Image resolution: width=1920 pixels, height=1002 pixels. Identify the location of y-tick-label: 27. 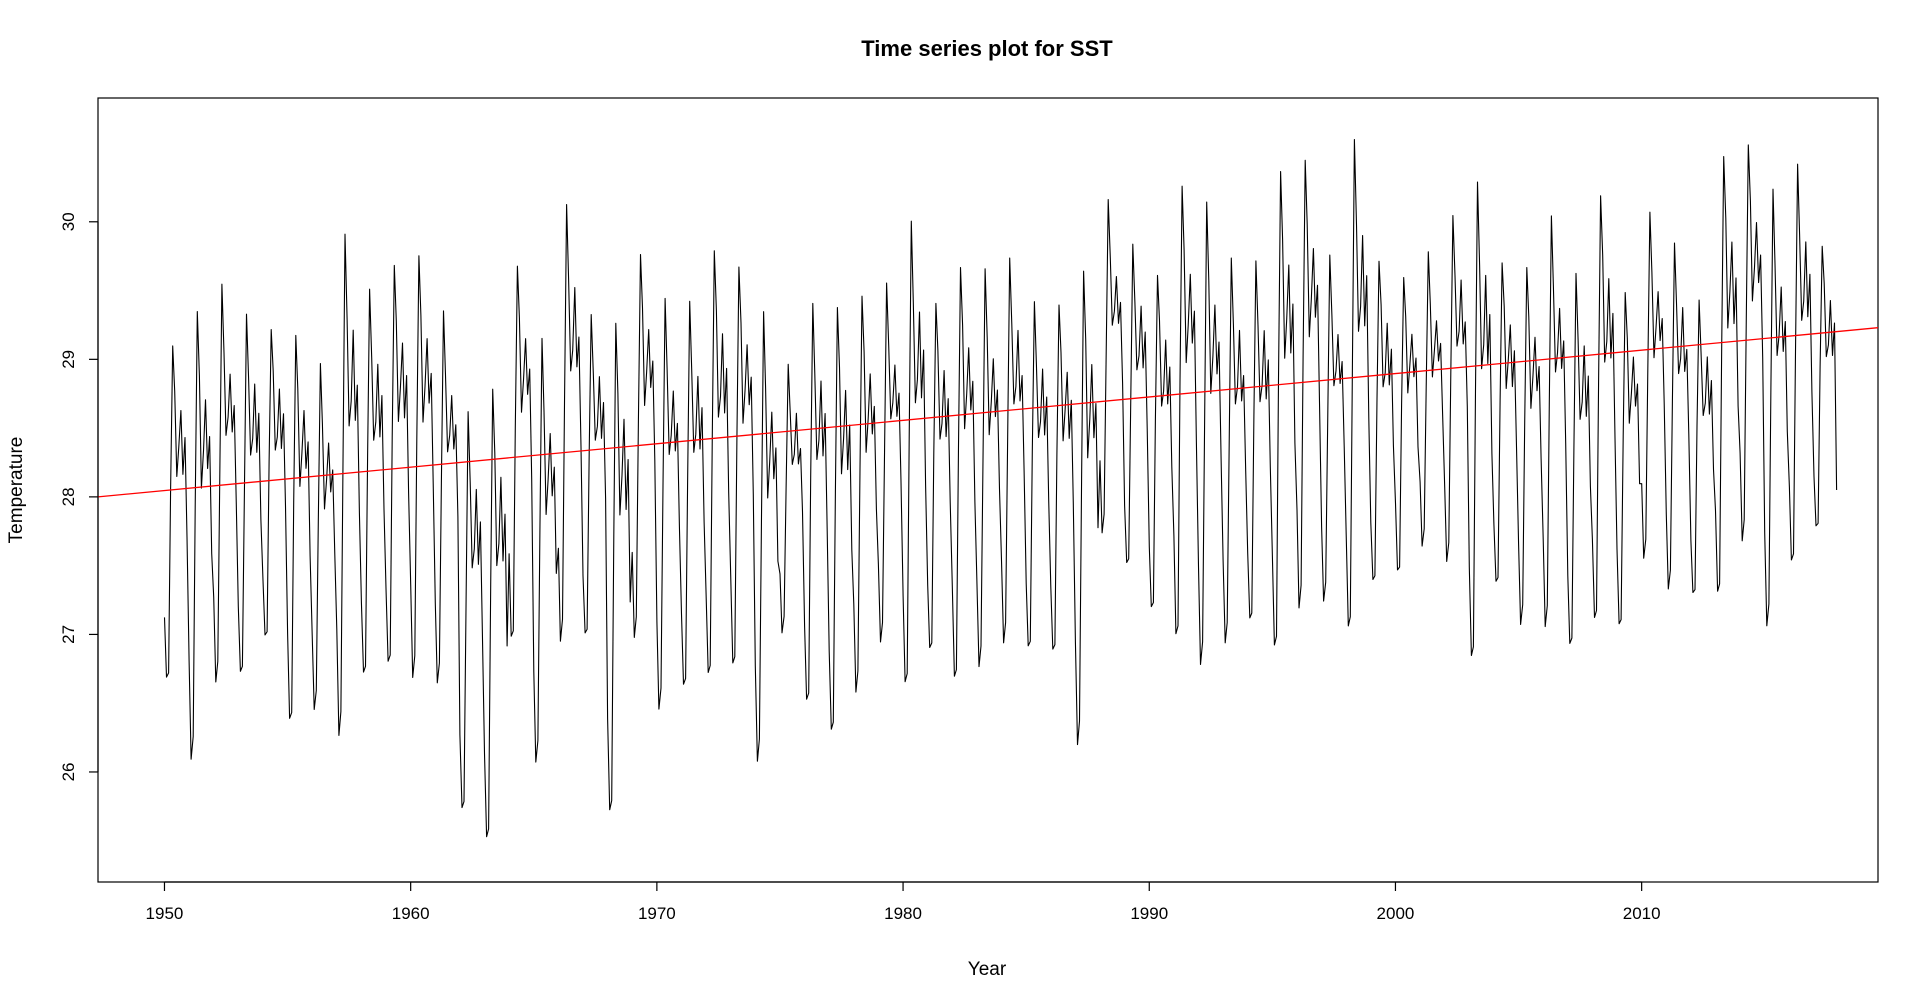
(68, 634).